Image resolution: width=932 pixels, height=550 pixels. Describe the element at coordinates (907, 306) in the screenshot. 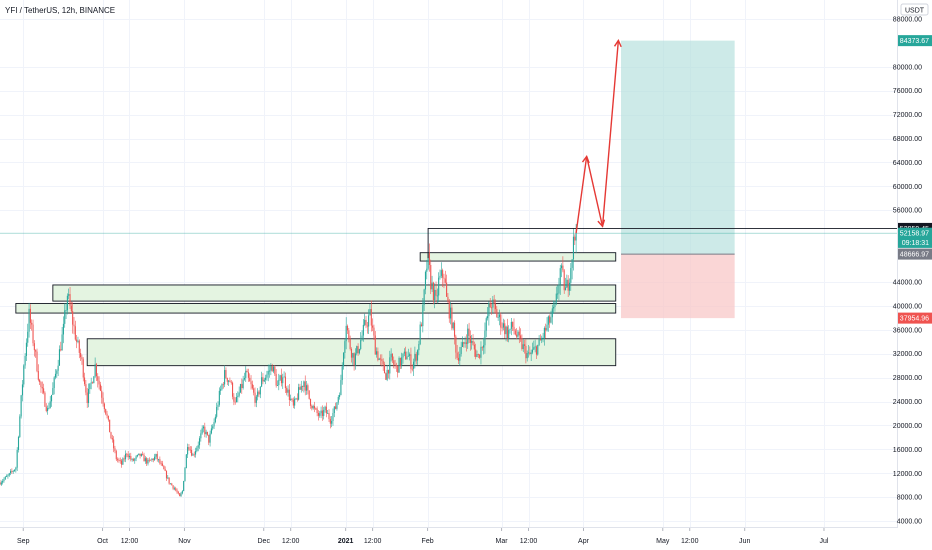

I see `price-tick-label: 40000.00` at that location.